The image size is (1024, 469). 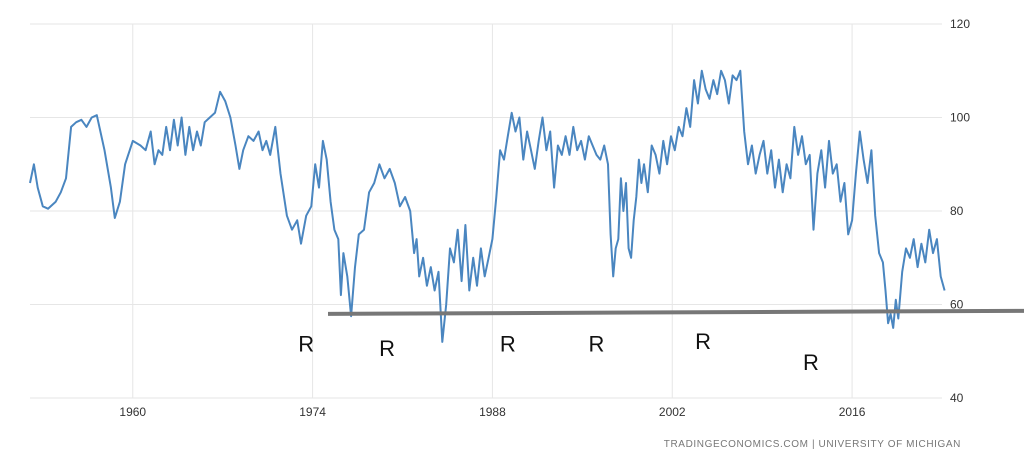 I want to click on y-tick-label: 80, so click(x=957, y=211).